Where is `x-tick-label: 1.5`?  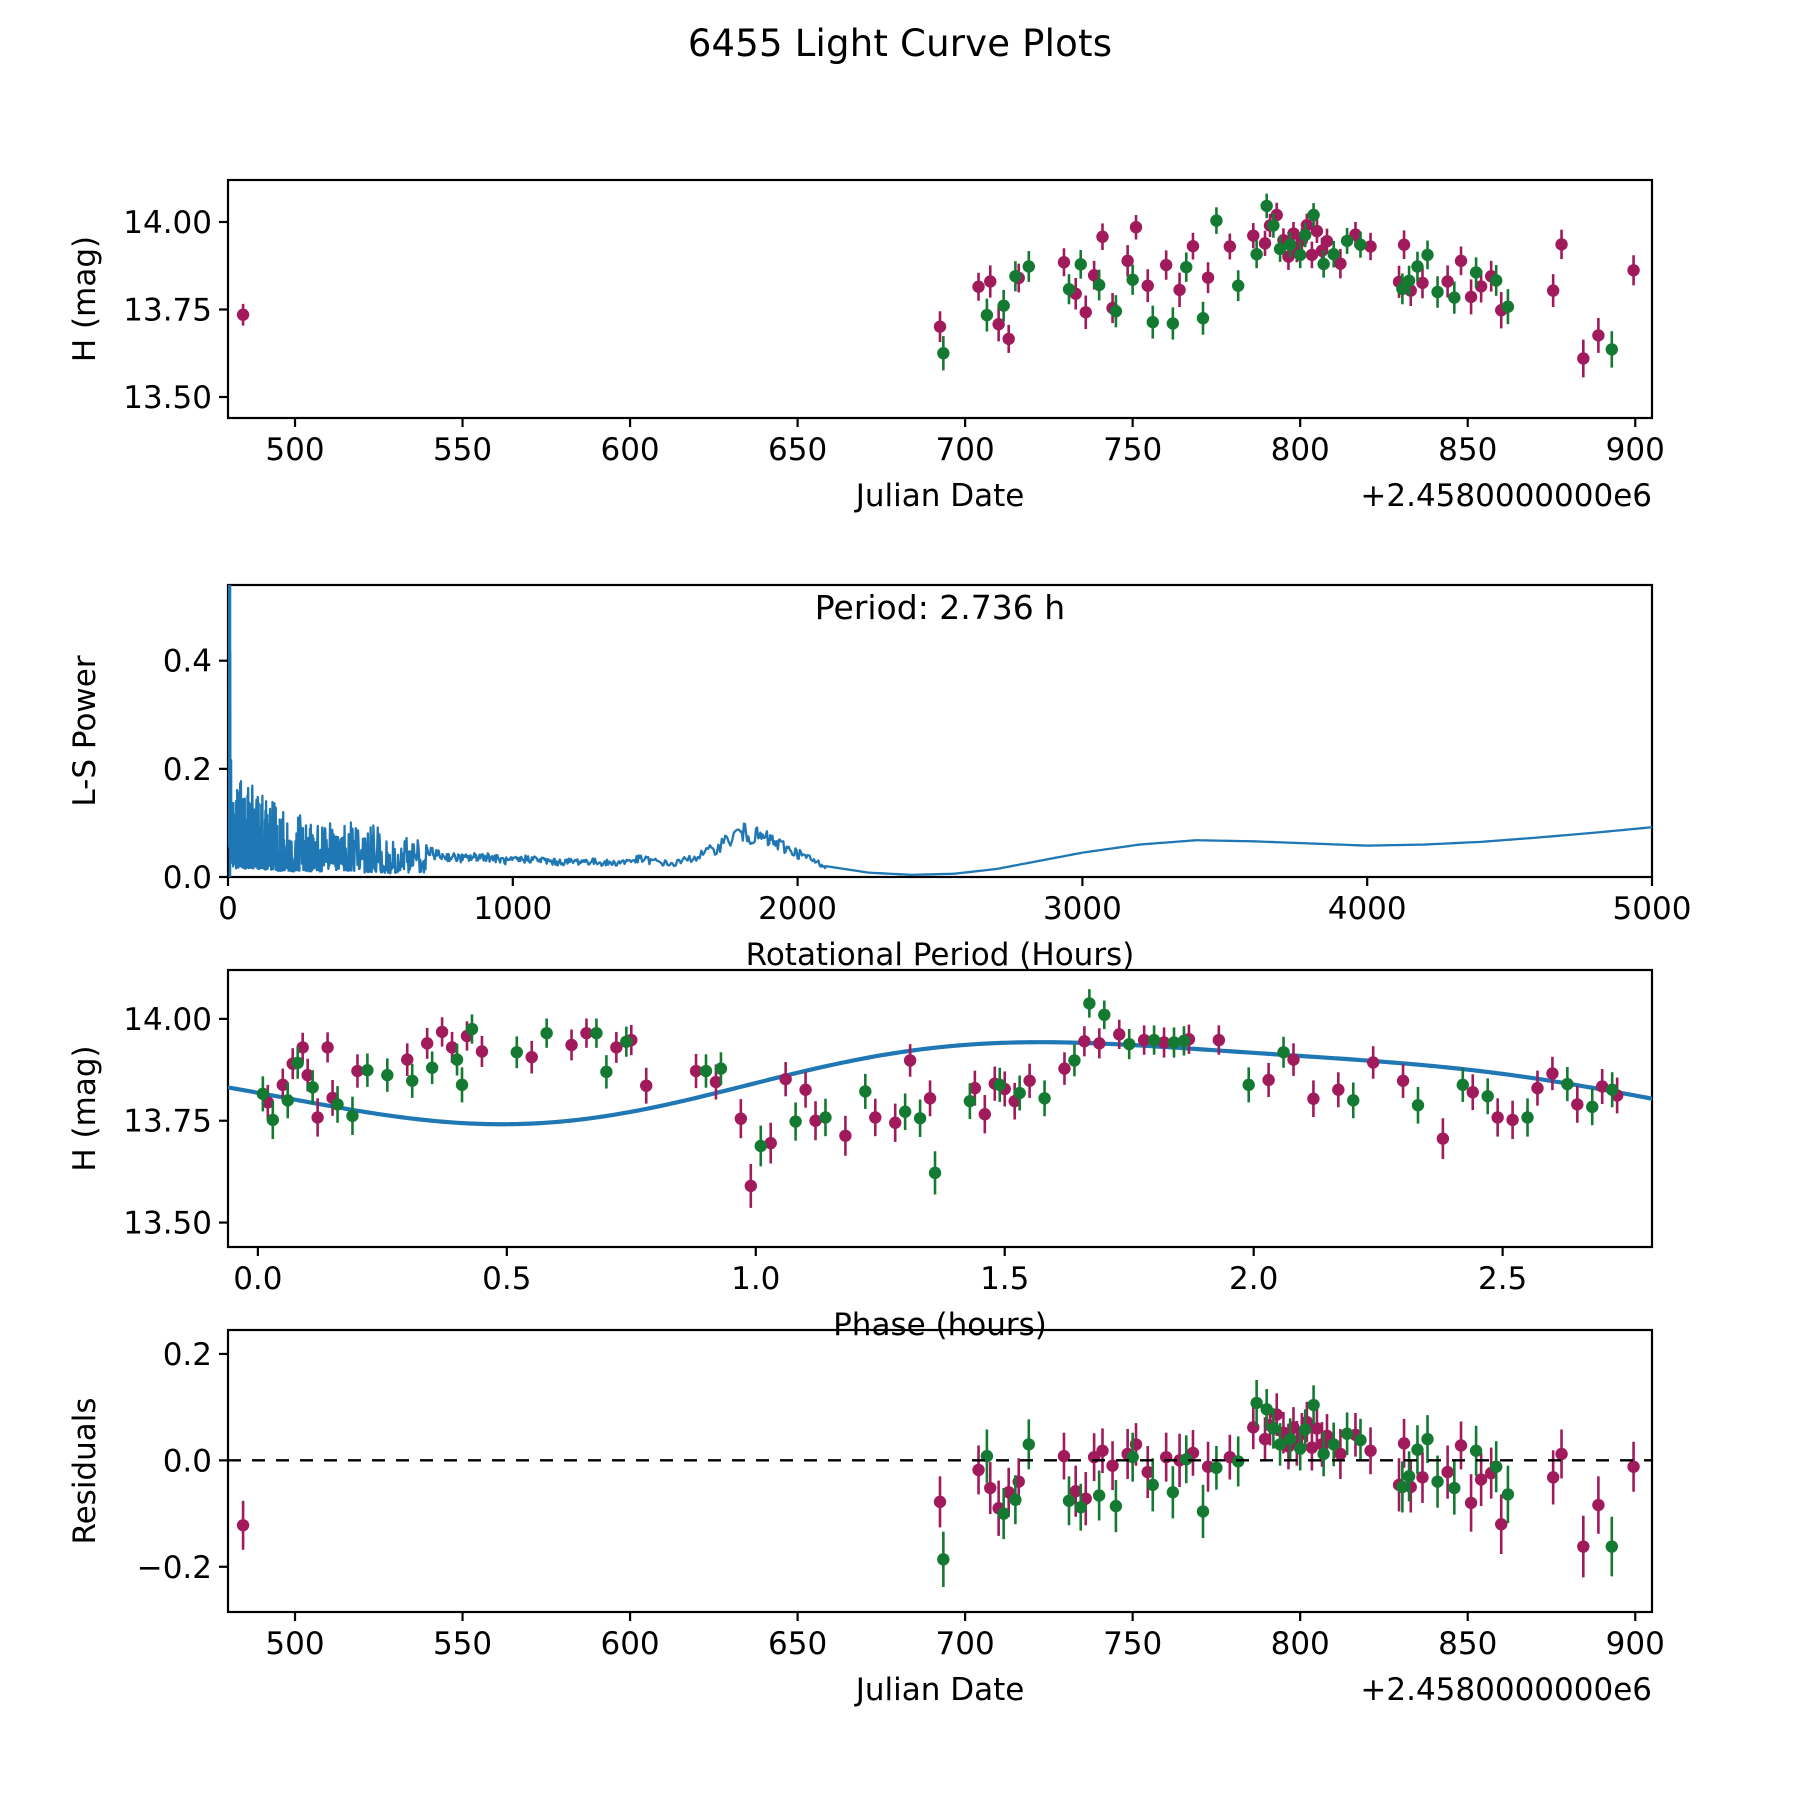 x-tick-label: 1.5 is located at coordinates (1004, 1279).